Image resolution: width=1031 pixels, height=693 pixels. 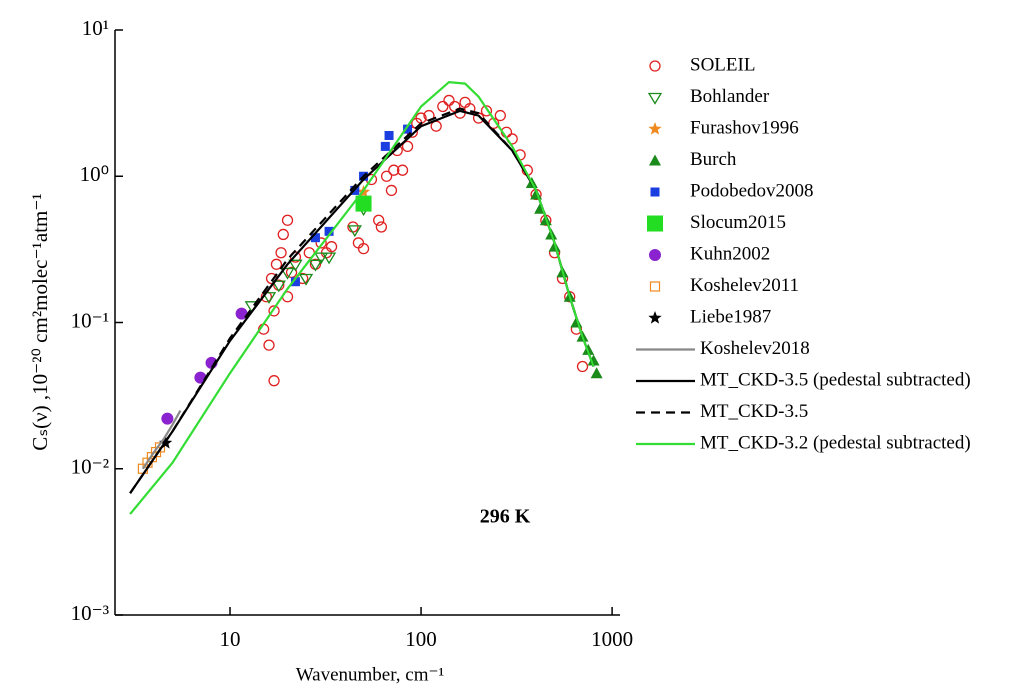 I want to click on legend-label: Furashov1996, so click(x=744, y=127).